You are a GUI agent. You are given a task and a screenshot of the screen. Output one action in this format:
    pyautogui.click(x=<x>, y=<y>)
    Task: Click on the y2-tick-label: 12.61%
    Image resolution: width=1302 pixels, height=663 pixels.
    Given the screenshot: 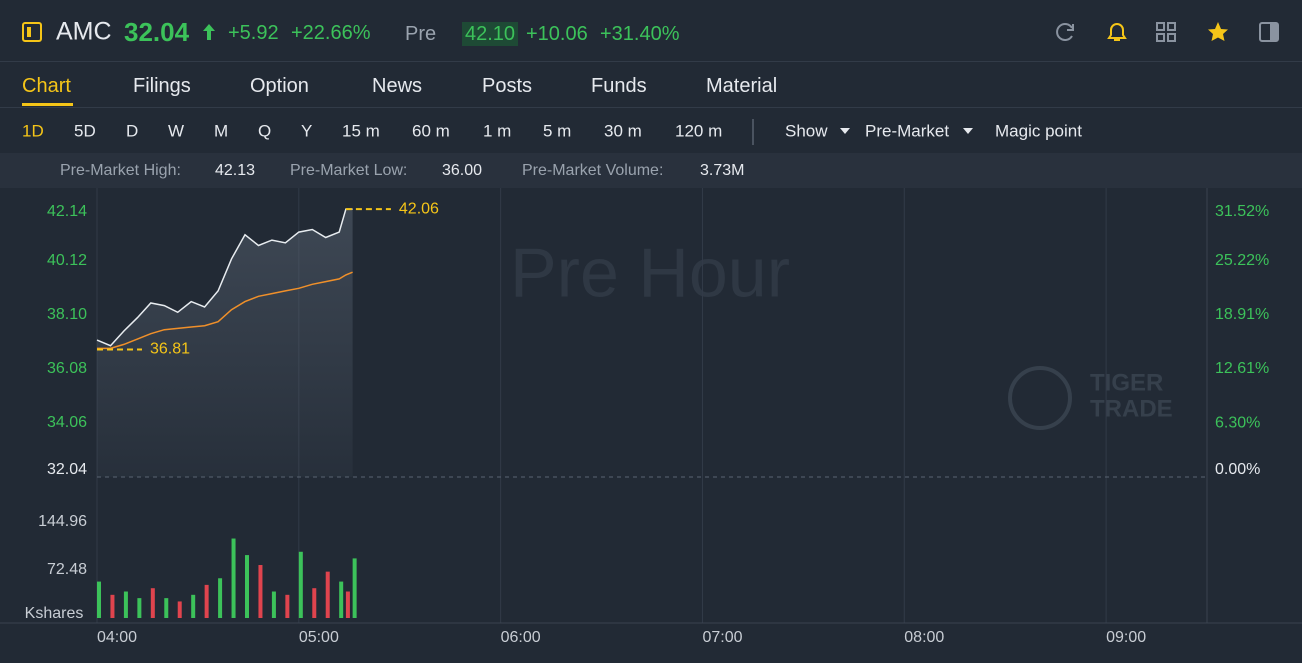 What is the action you would take?
    pyautogui.click(x=1242, y=368)
    